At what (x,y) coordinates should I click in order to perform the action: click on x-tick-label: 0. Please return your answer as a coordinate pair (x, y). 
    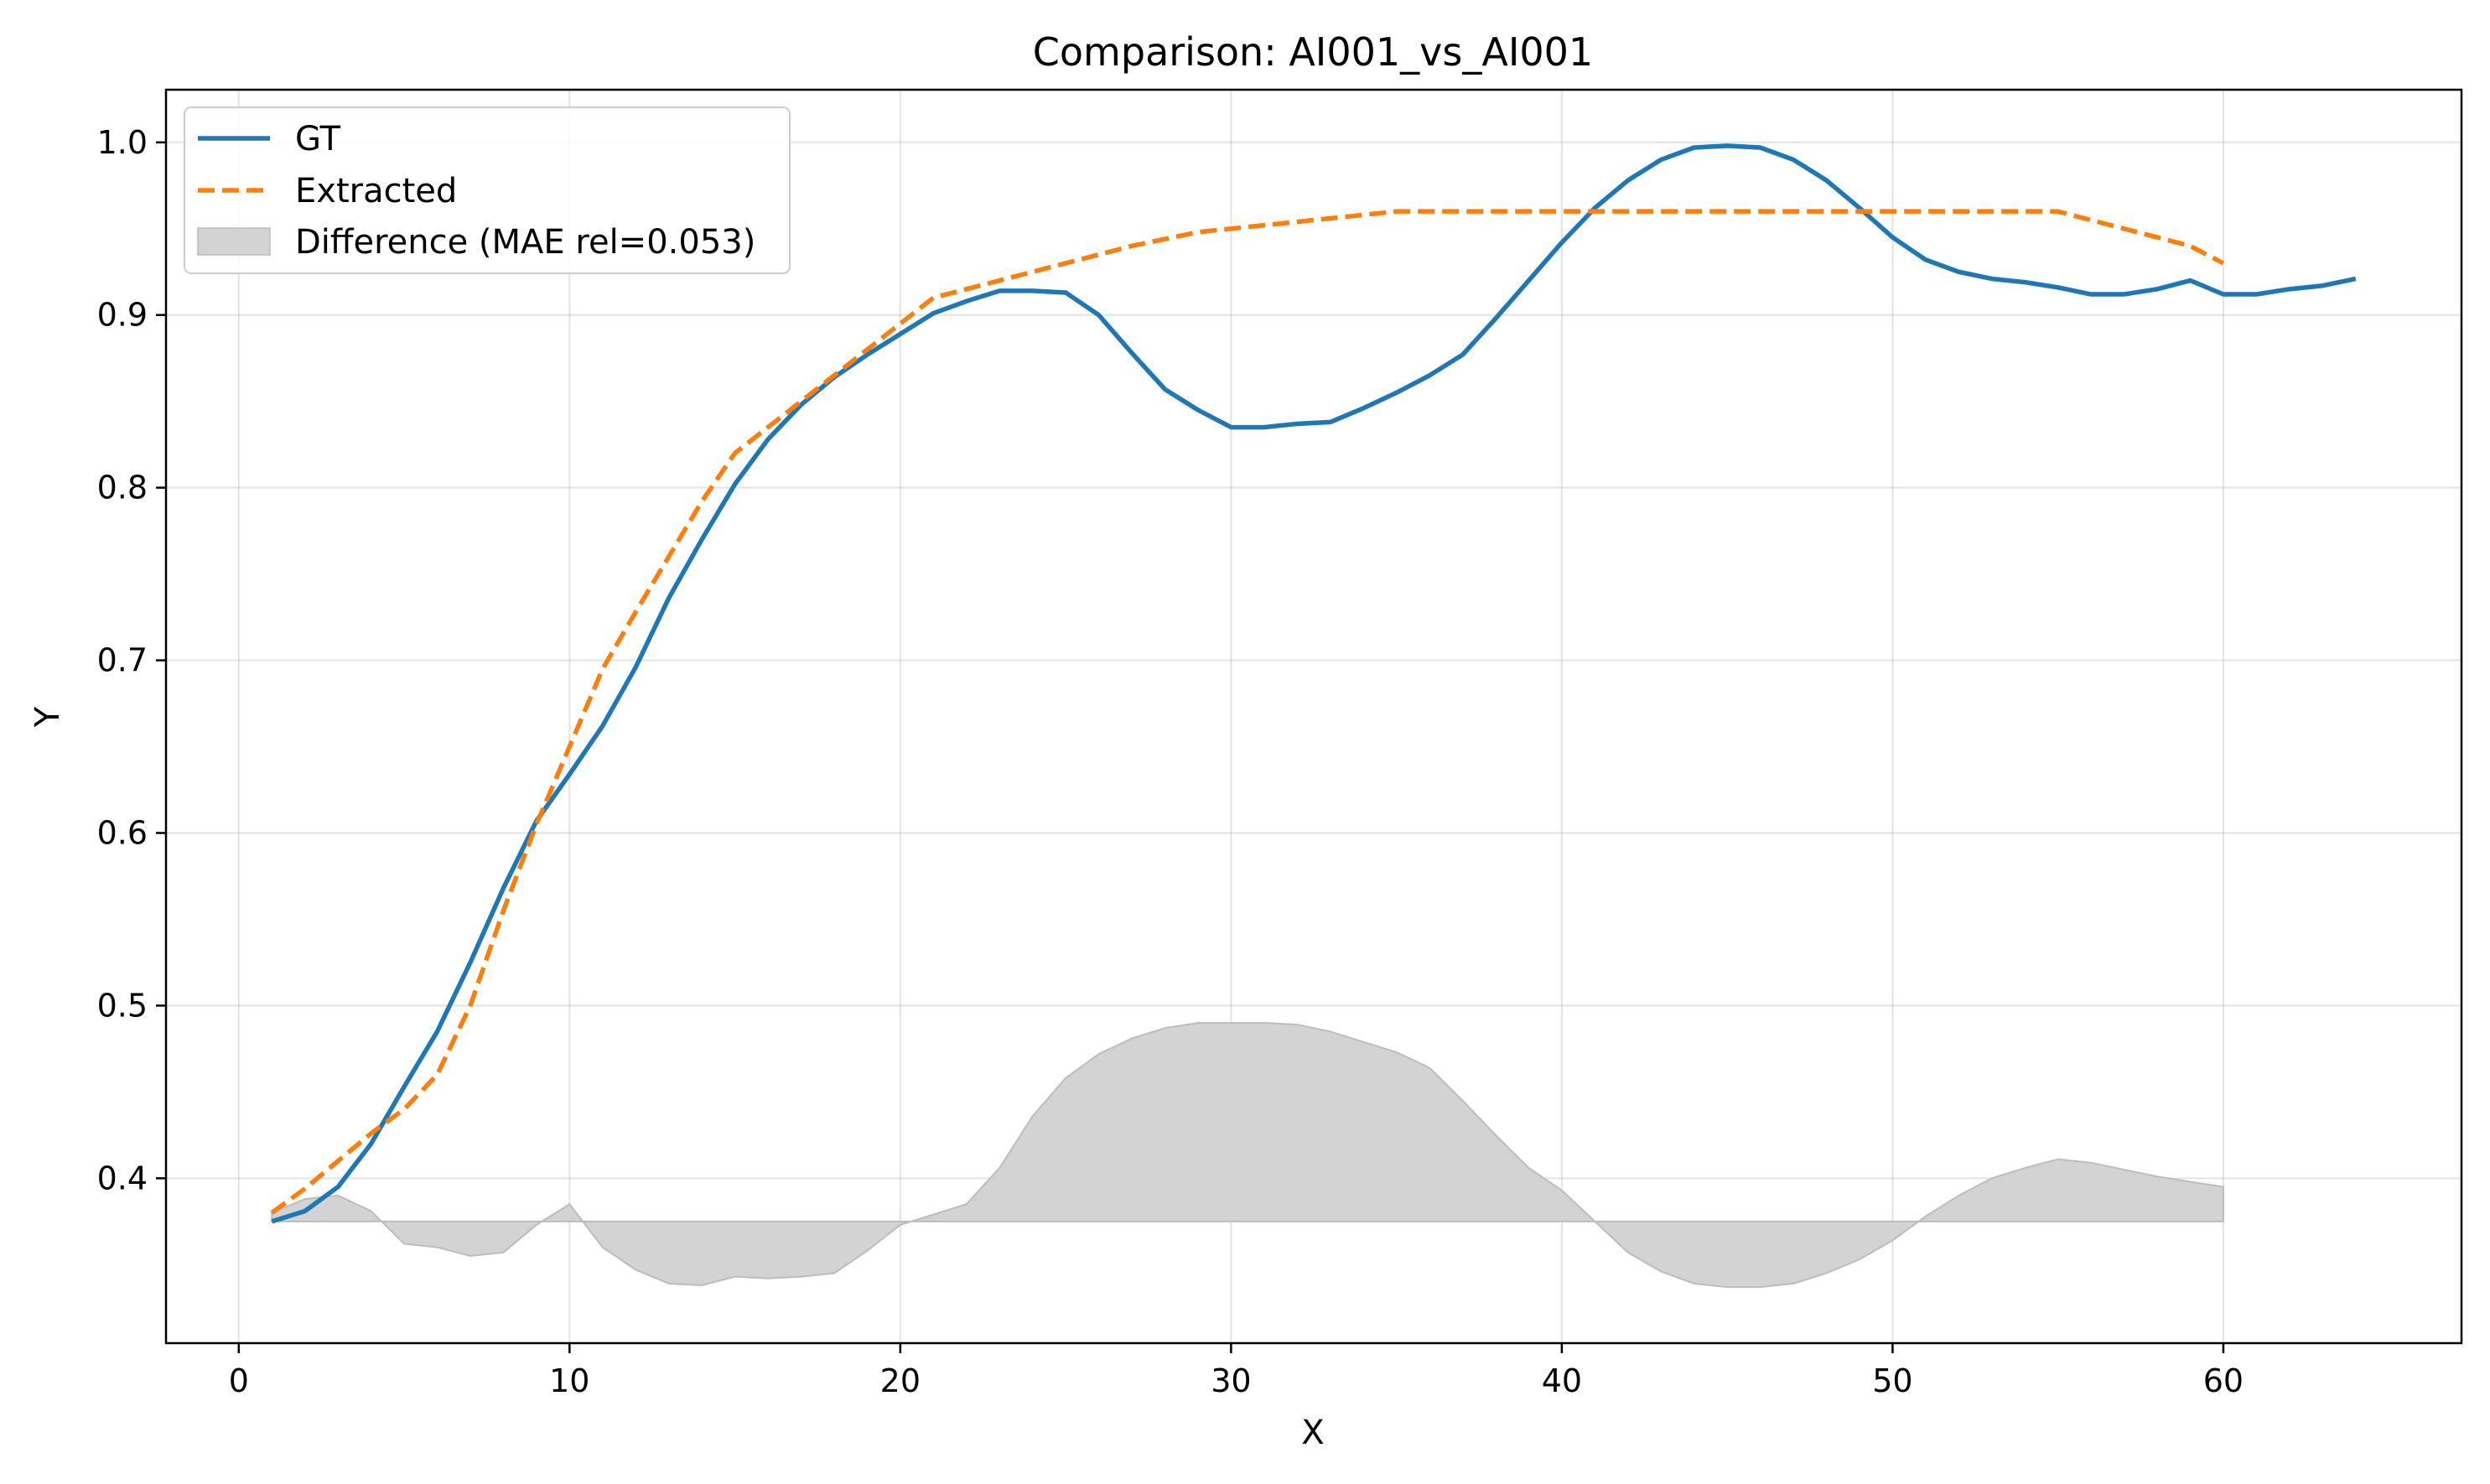
    Looking at the image, I should click on (239, 1380).